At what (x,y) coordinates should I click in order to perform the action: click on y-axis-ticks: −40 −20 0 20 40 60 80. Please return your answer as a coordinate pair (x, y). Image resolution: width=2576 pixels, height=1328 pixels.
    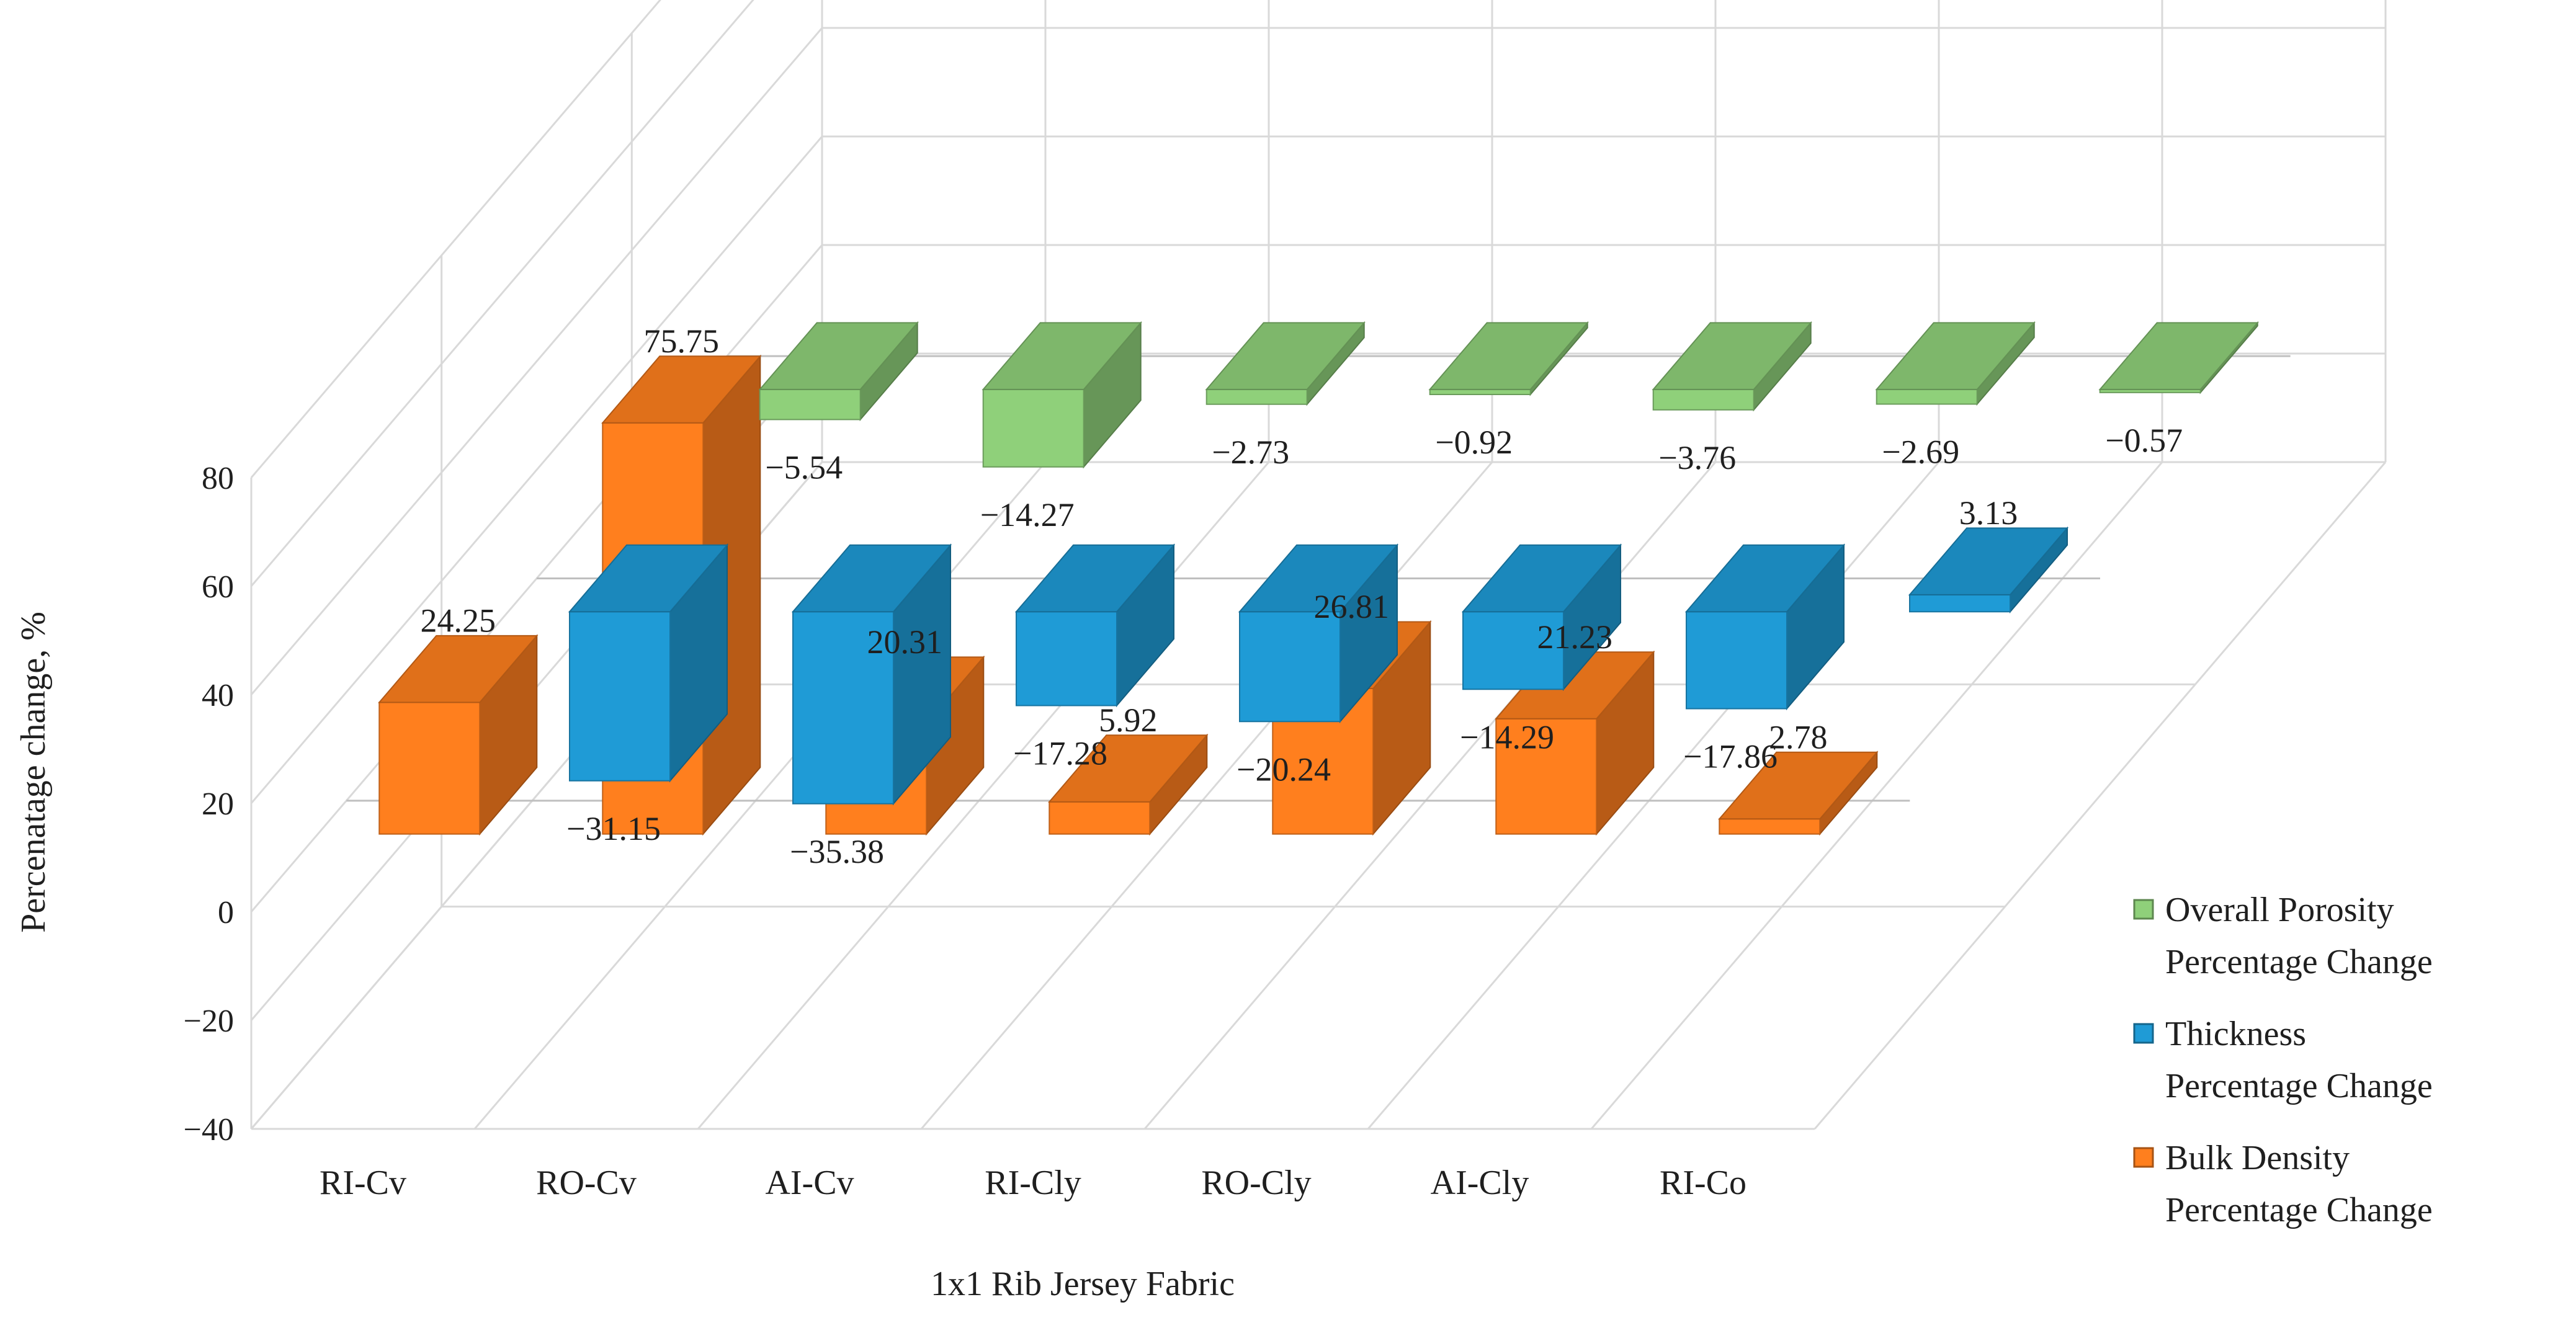
    Looking at the image, I should click on (209, 804).